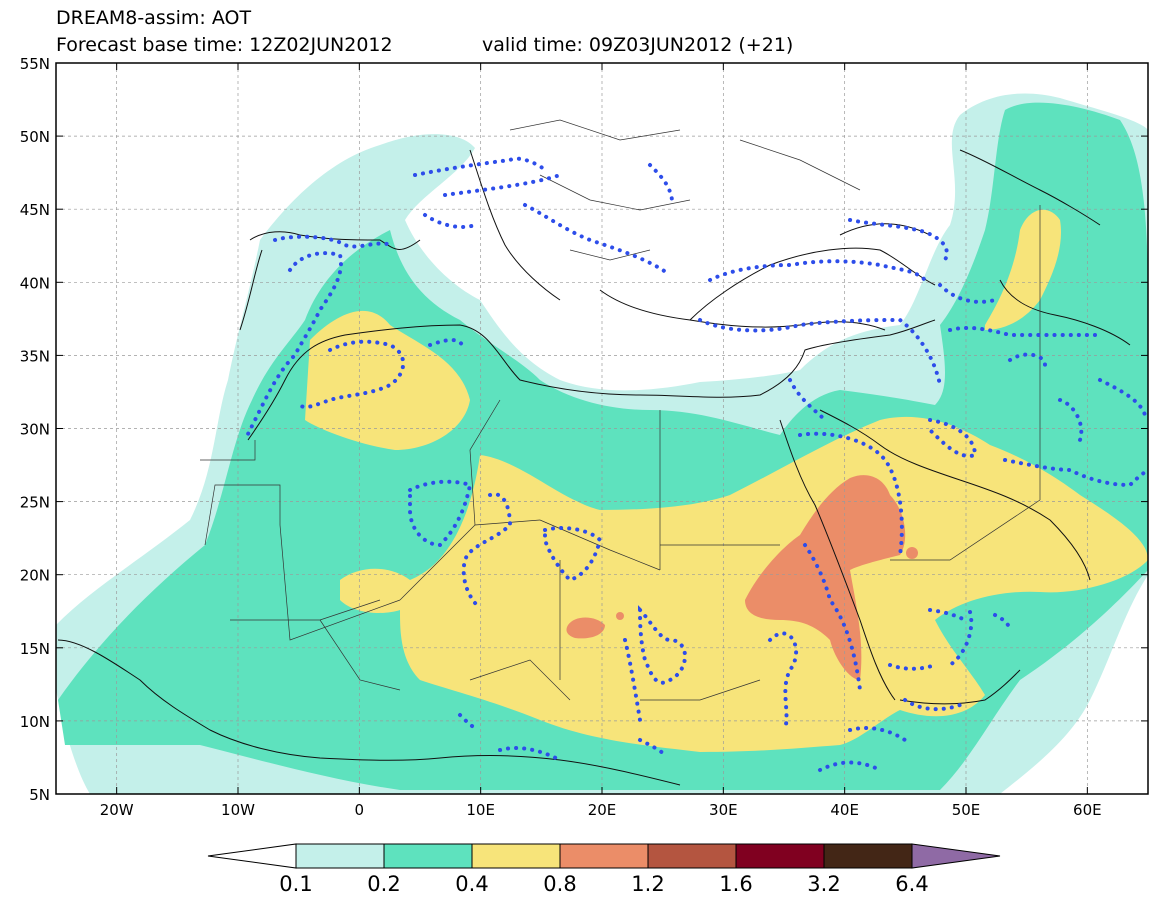 The width and height of the screenshot is (1165, 905). What do you see at coordinates (35, 356) in the screenshot?
I see `lat-label: 35N` at bounding box center [35, 356].